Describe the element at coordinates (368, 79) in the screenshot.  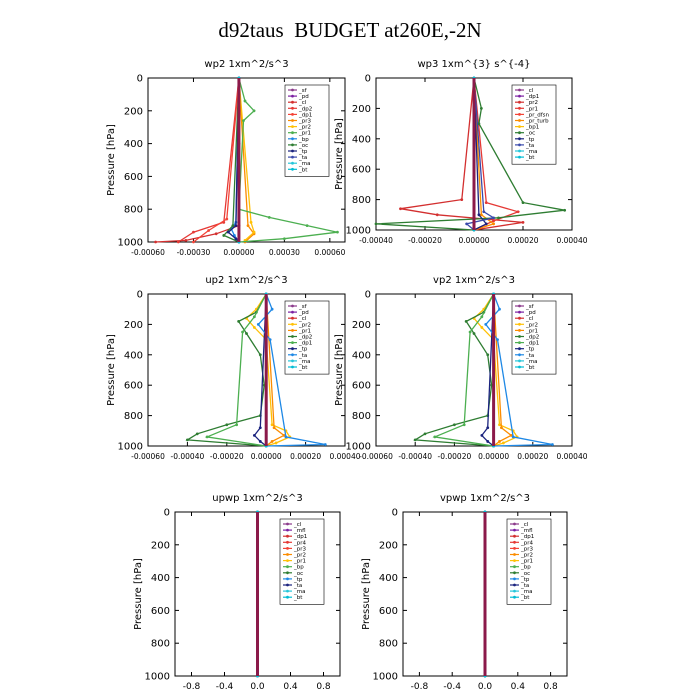
I see `y-tick-label: 0` at that location.